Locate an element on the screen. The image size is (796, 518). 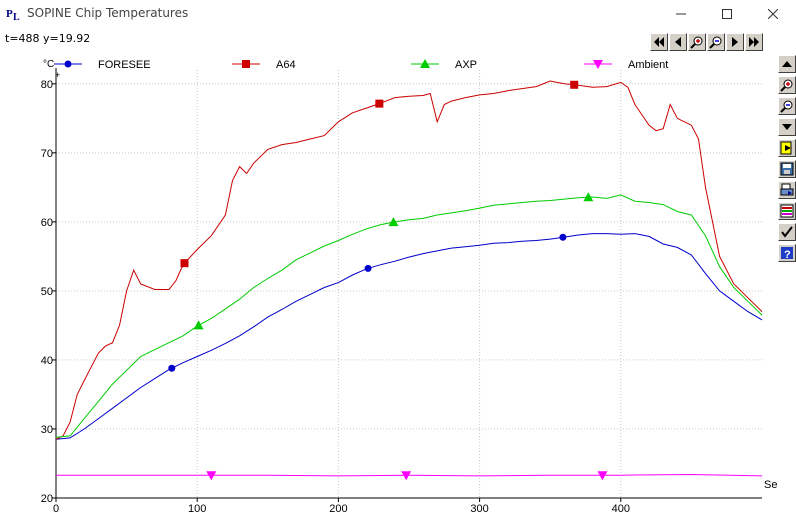
legend-marker-ambient is located at coordinates (598, 64).